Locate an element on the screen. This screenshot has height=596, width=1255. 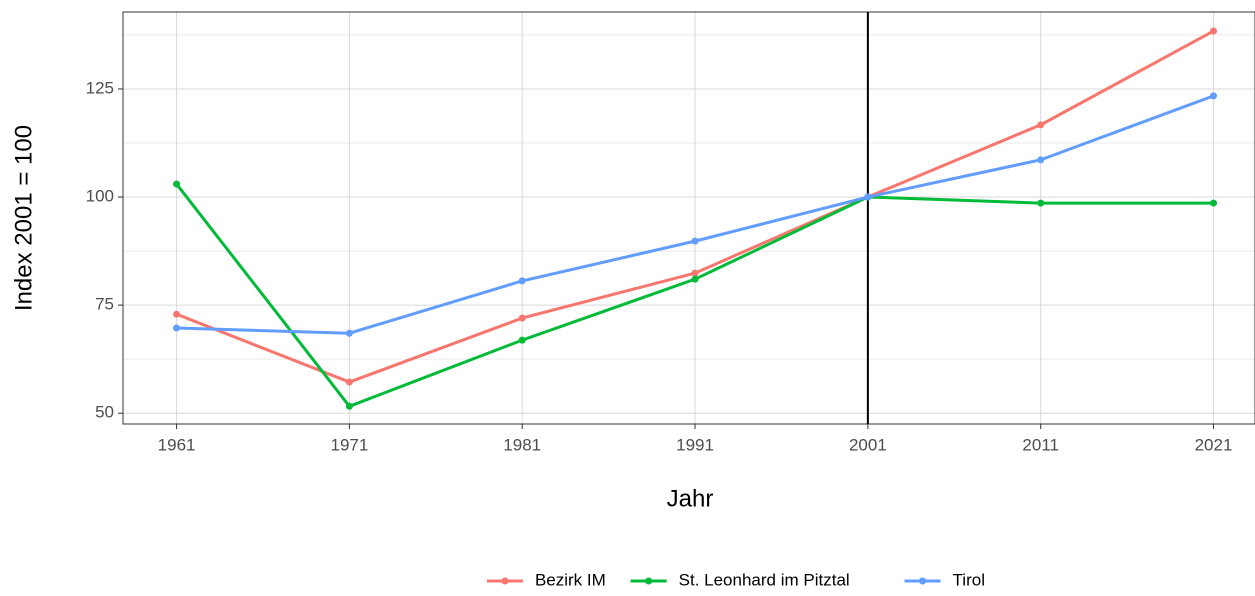
x-tick-label: 2021 is located at coordinates (1214, 444).